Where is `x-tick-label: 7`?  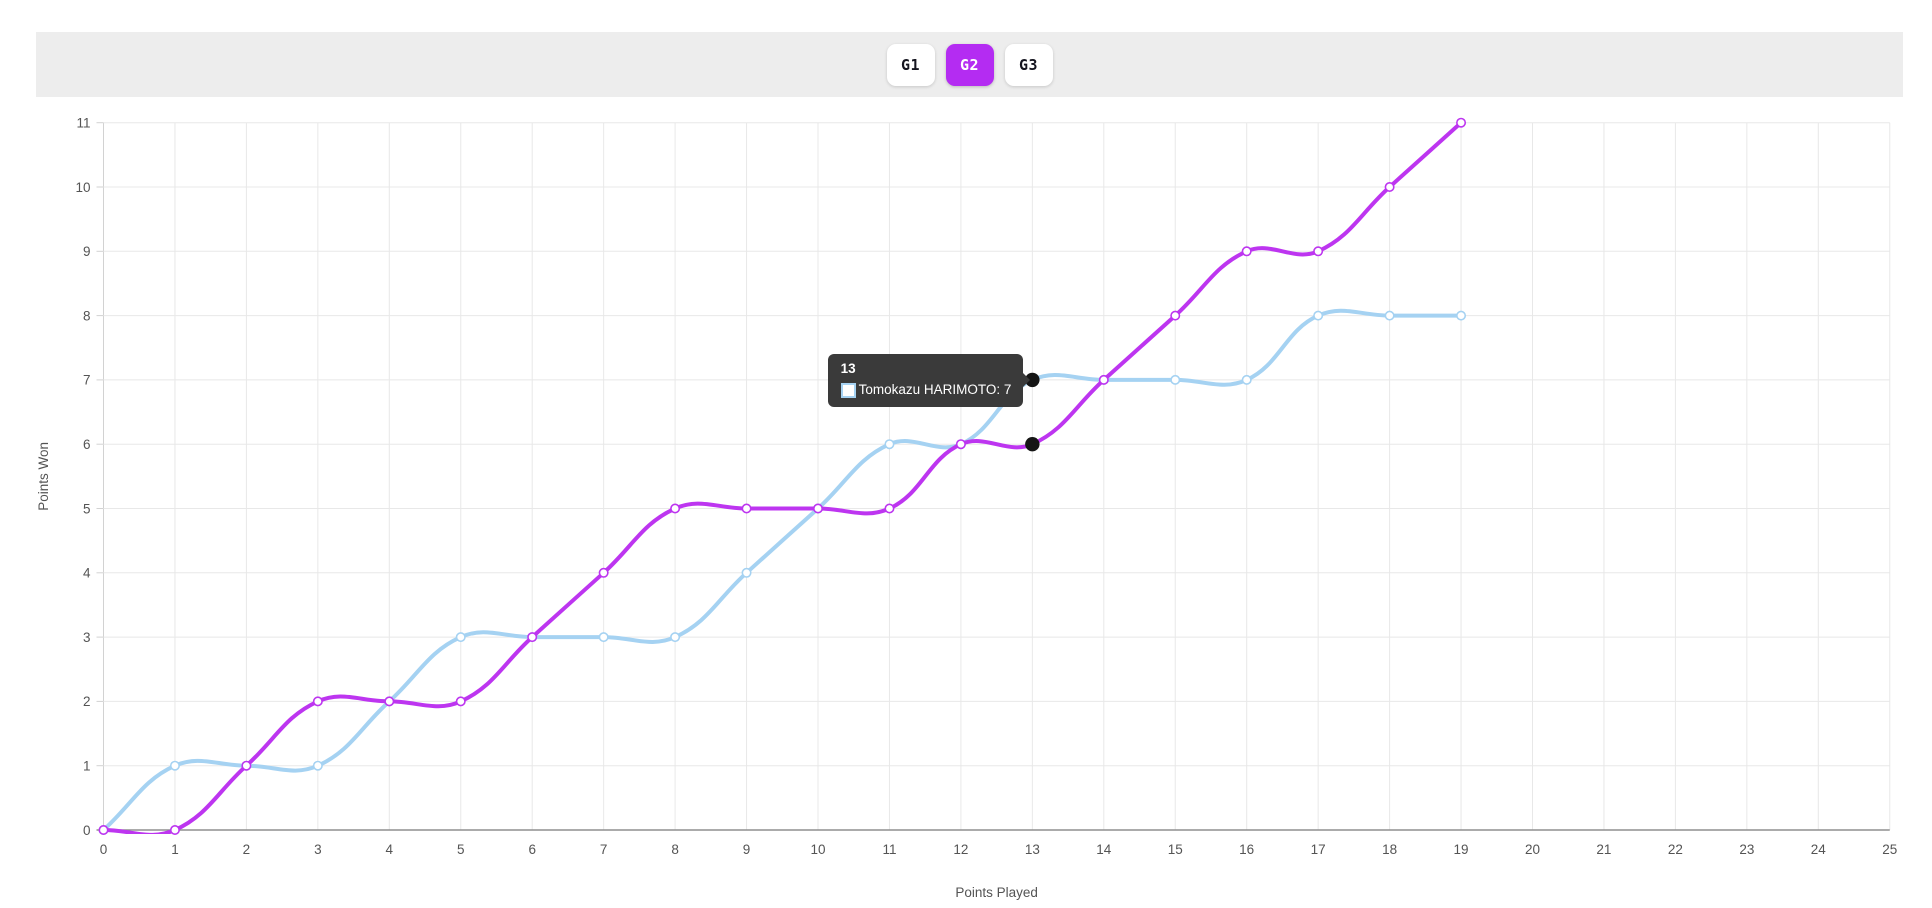
x-tick-label: 7 is located at coordinates (604, 849).